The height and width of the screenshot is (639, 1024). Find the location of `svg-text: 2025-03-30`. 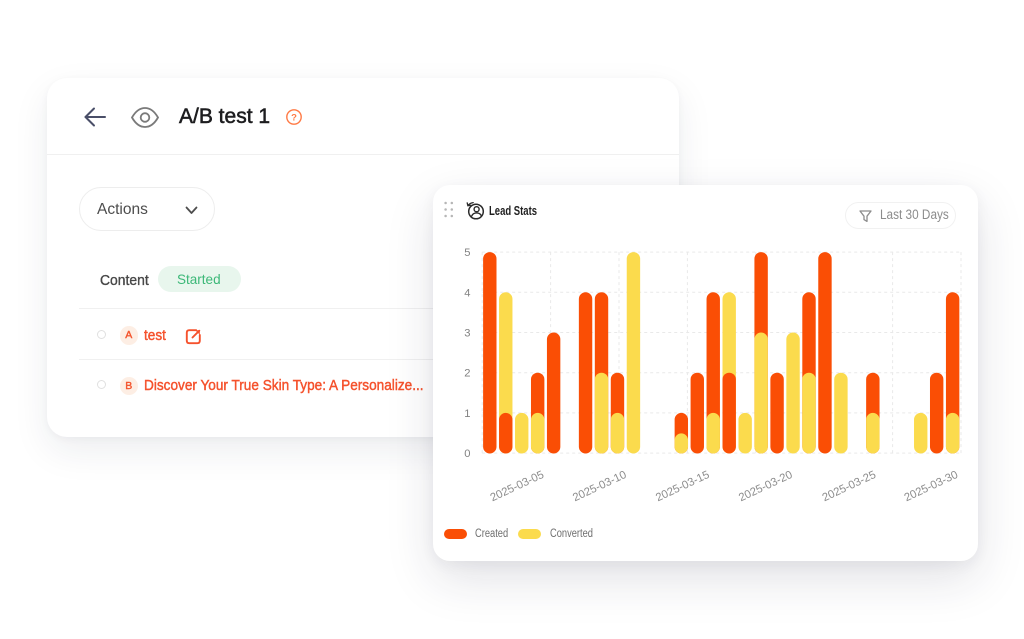

svg-text: 2025-03-30 is located at coordinates (931, 486).